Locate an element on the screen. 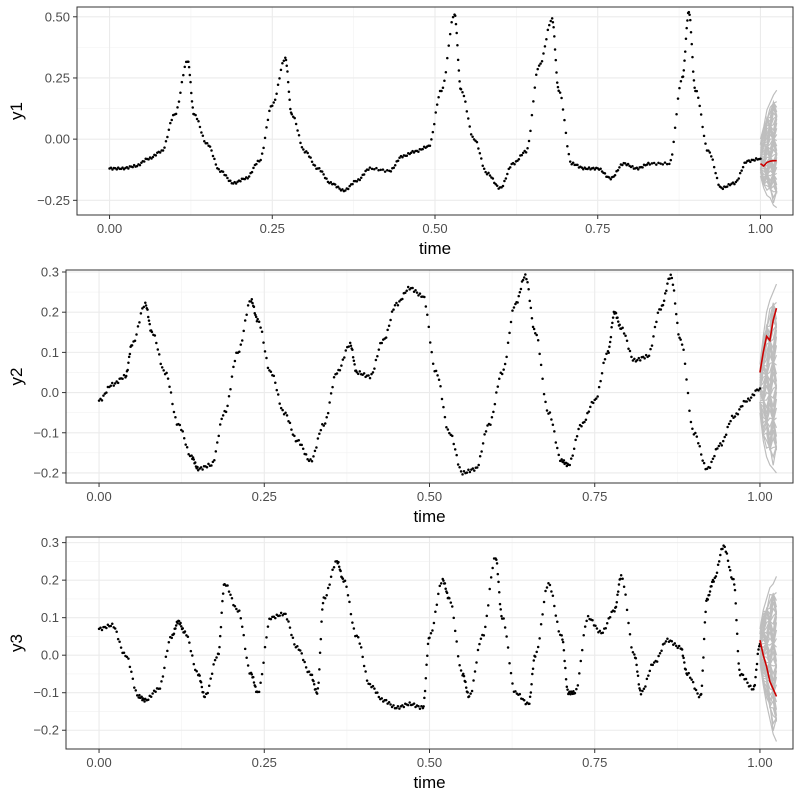 The width and height of the screenshot is (800, 800). chart-1-x-tick-label: 1.00 is located at coordinates (760, 228).